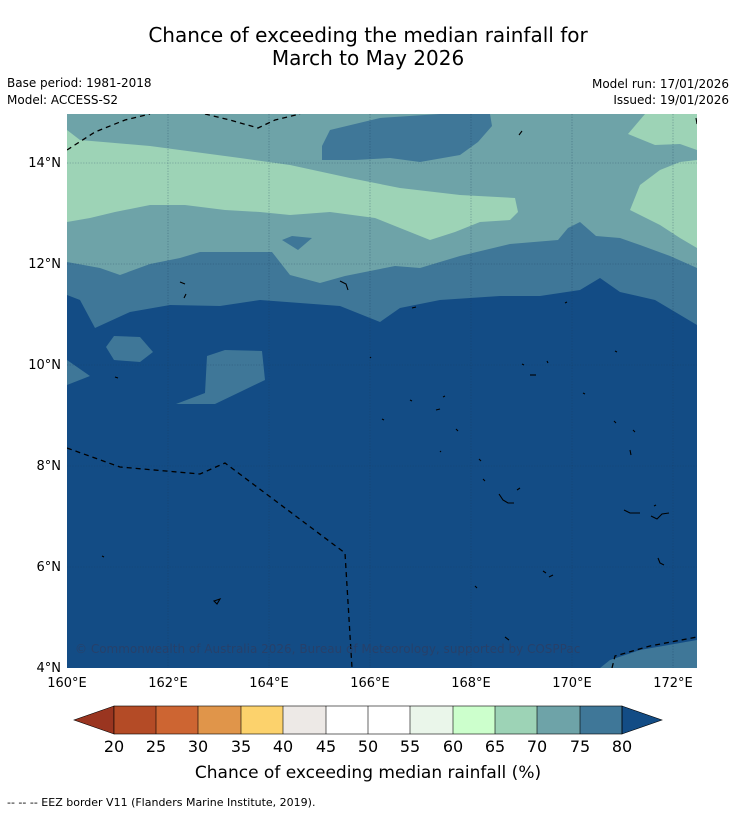 This screenshot has height=816, width=736. I want to click on colorbar-upper-arrow, so click(642, 720).